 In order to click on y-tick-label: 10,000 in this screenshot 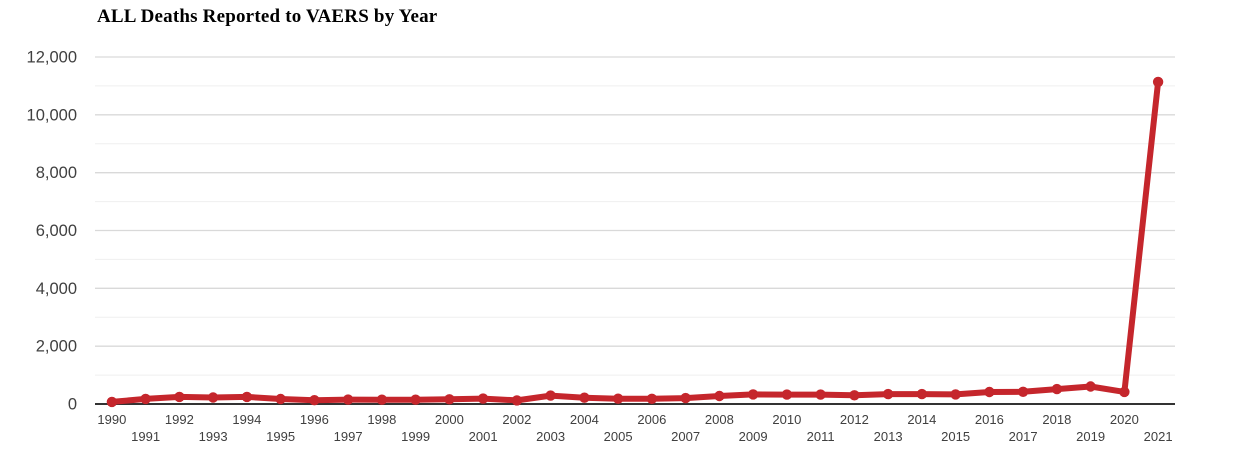, I will do `click(52, 115)`.